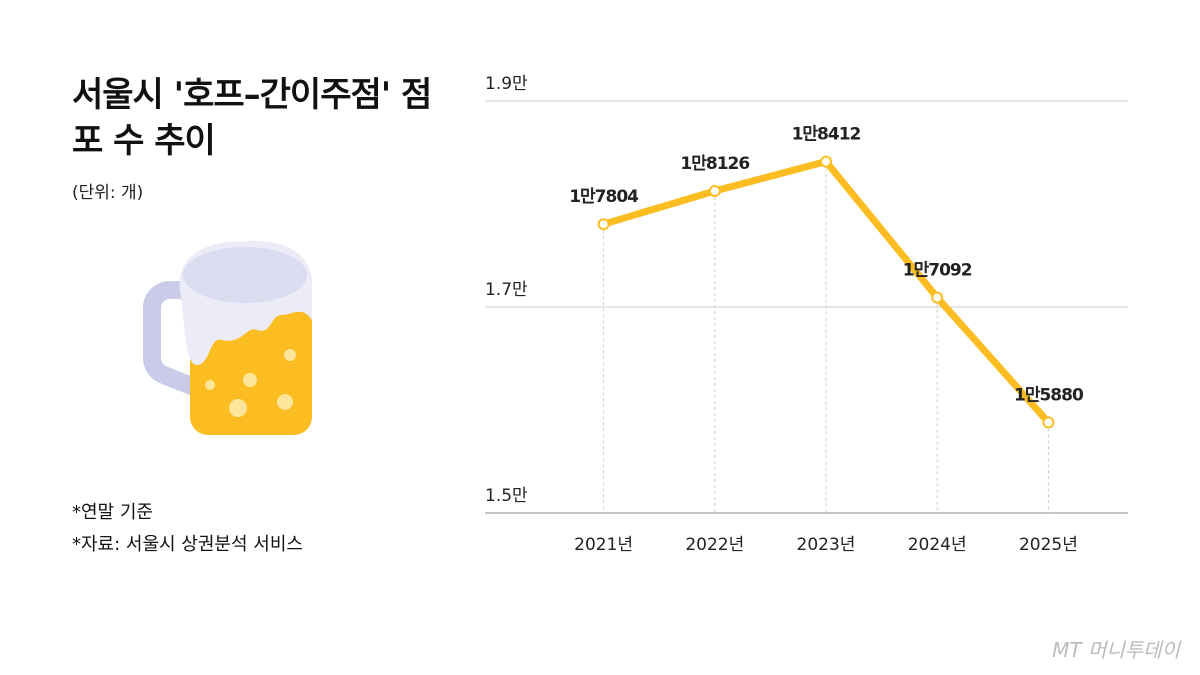 The height and width of the screenshot is (675, 1200). I want to click on x-tick-label: 2024년, so click(937, 545).